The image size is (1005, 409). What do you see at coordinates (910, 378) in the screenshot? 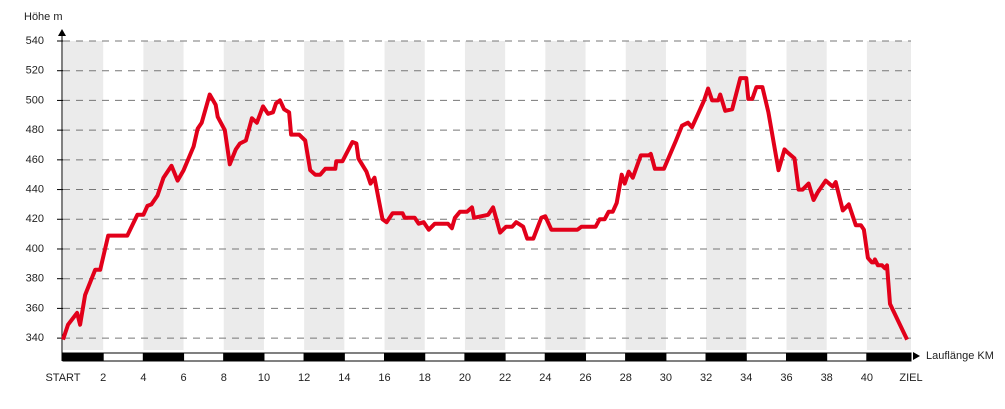
I see `x-tick-label: ZIEL` at bounding box center [910, 378].